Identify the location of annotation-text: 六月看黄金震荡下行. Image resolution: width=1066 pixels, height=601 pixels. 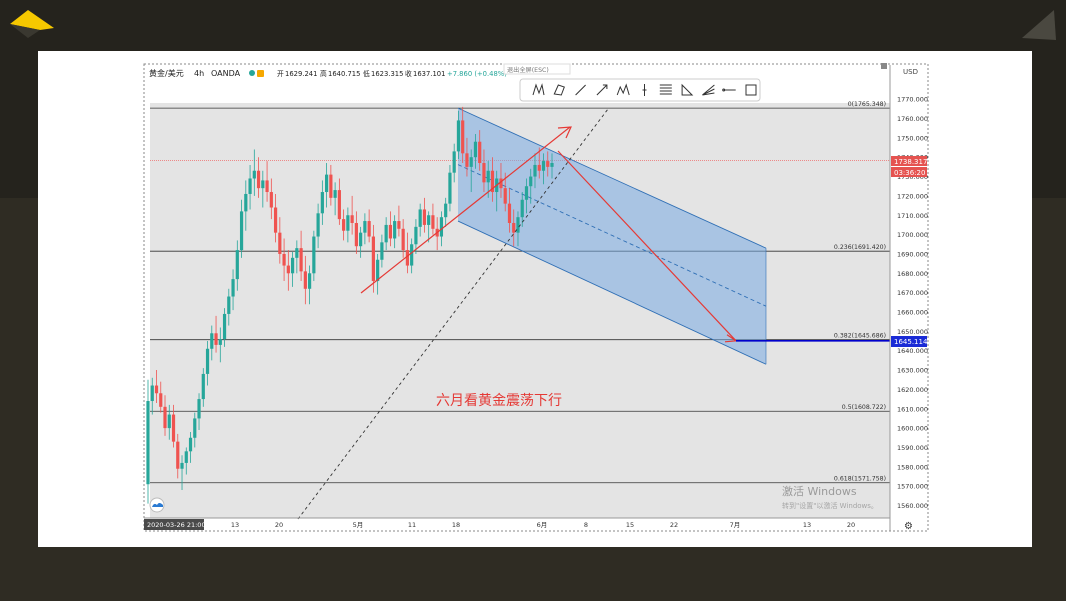
(499, 400).